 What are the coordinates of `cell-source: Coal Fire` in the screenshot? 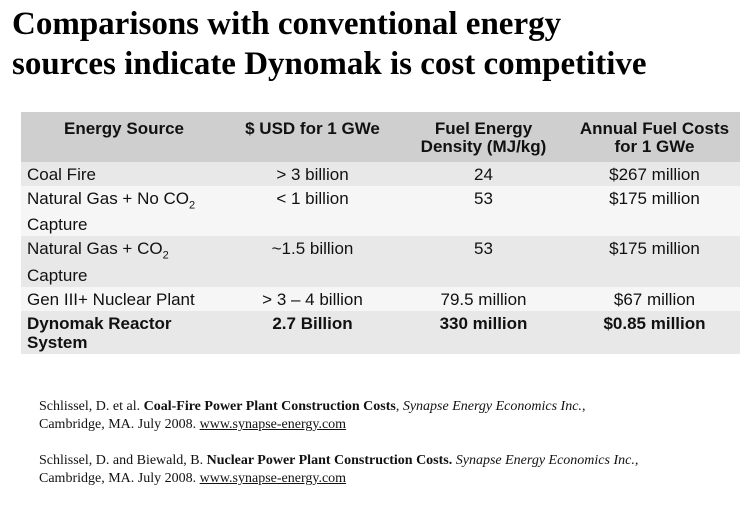 It's located at (124, 174).